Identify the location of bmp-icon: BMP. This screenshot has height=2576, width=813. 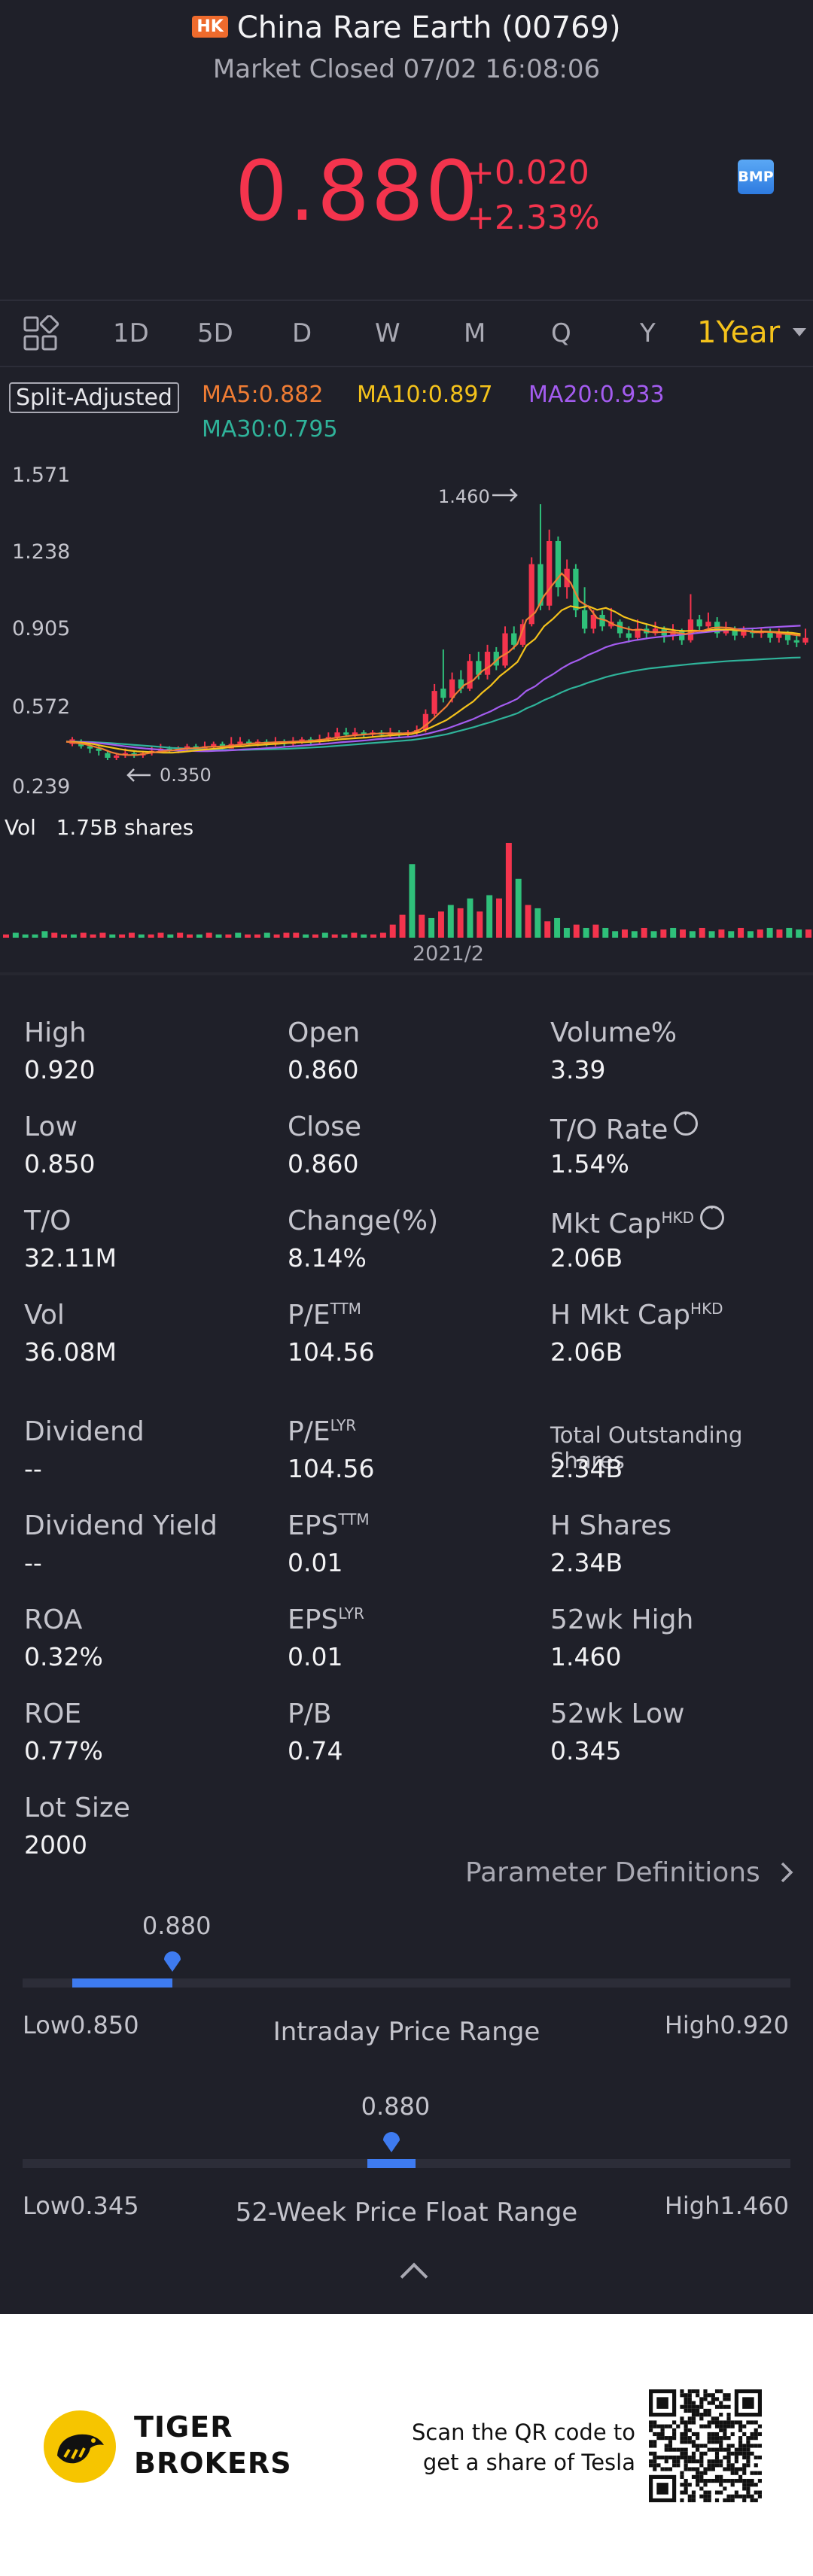
(756, 177).